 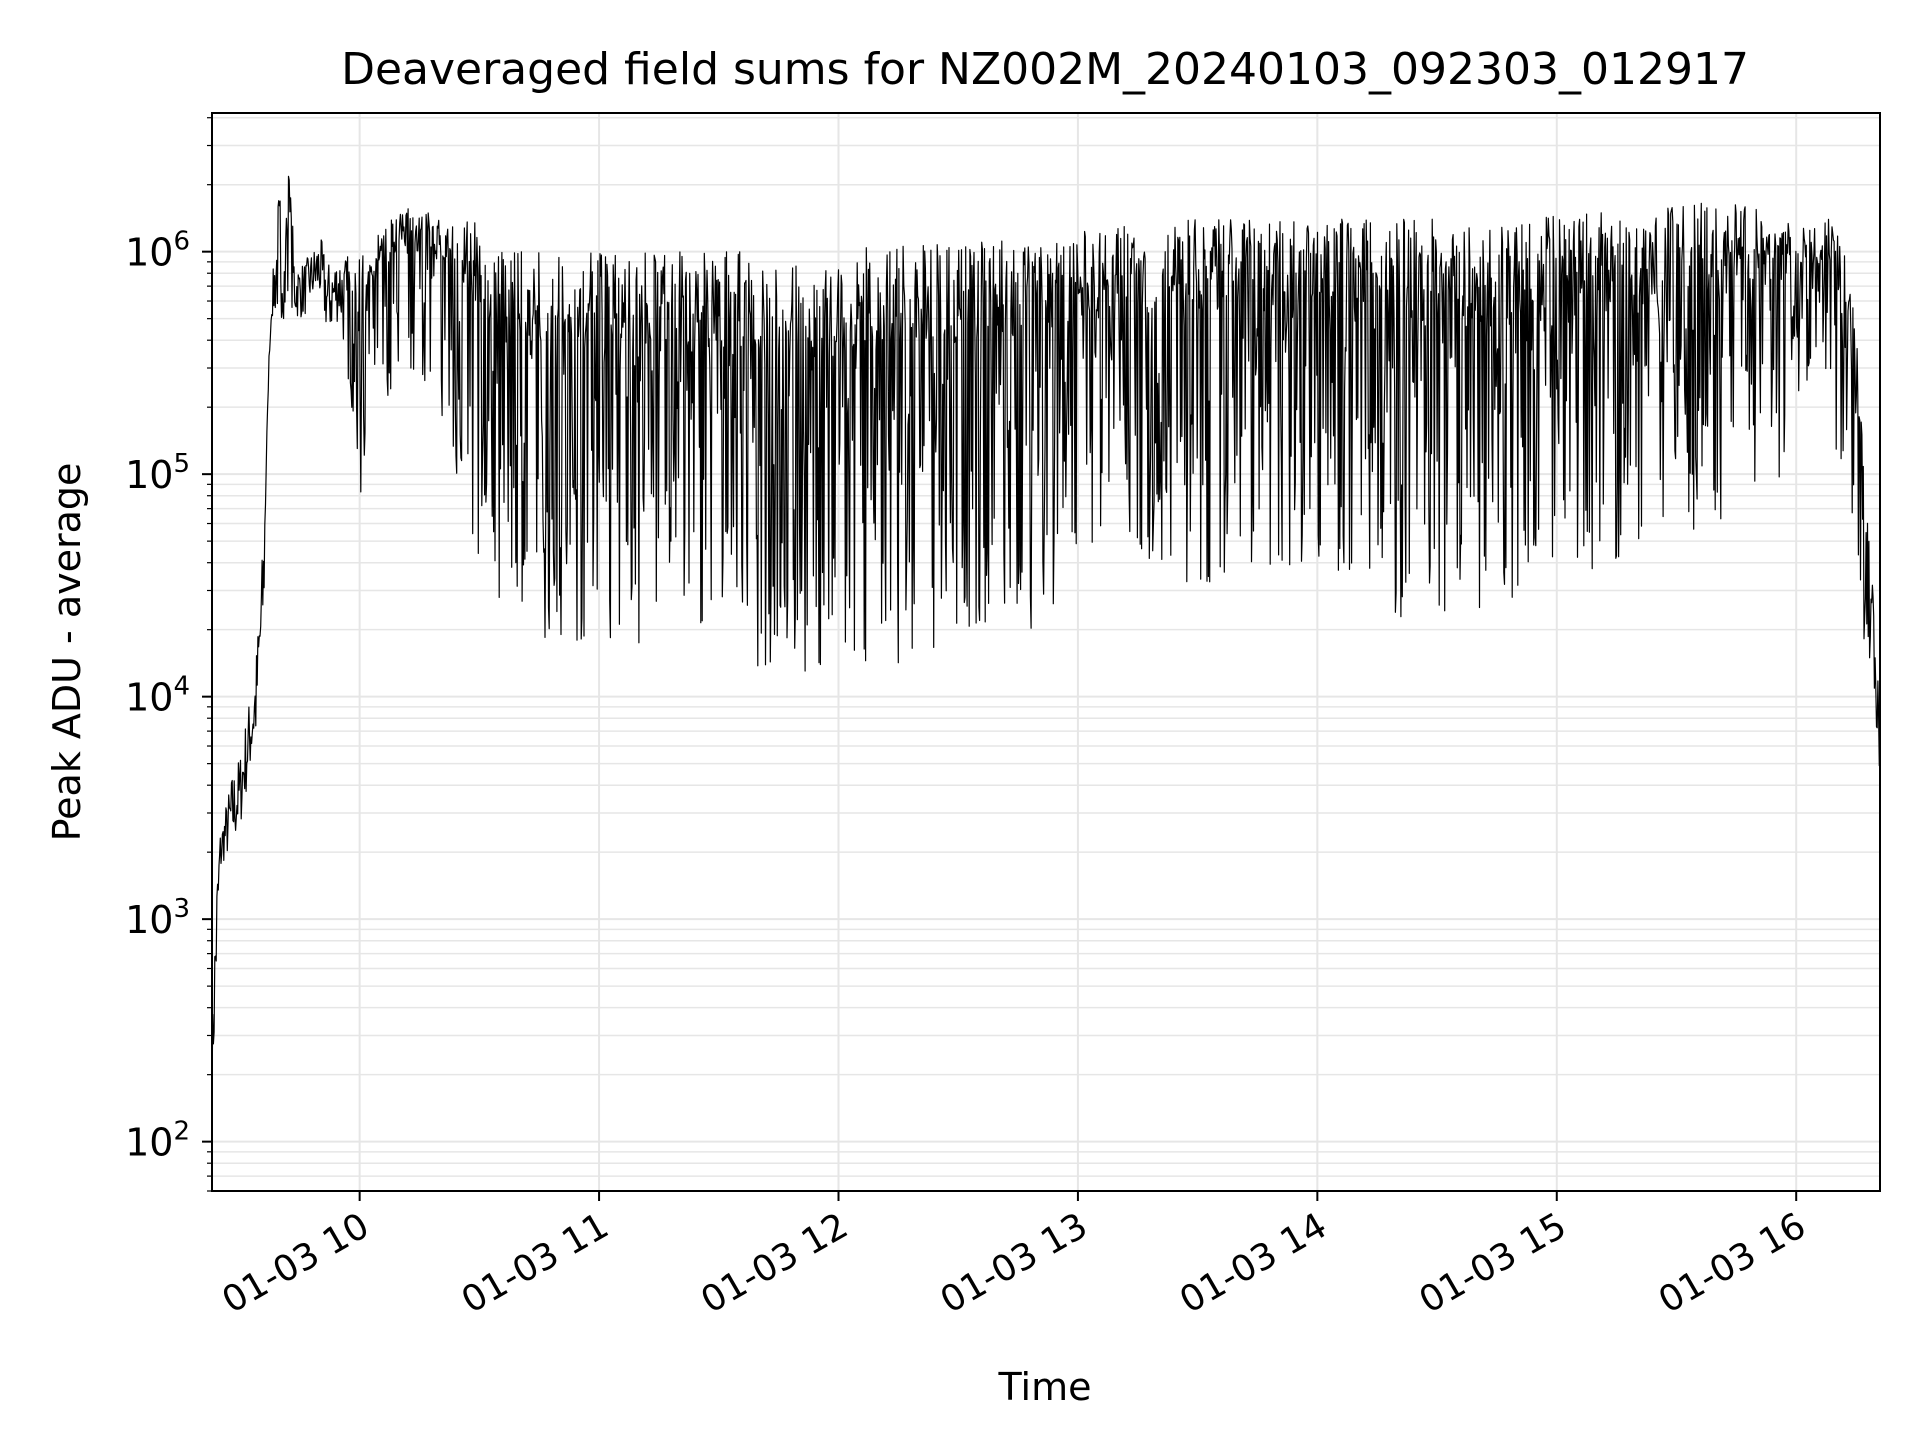 What do you see at coordinates (157, 918) in the screenshot?
I see `y-tick-label: 103` at bounding box center [157, 918].